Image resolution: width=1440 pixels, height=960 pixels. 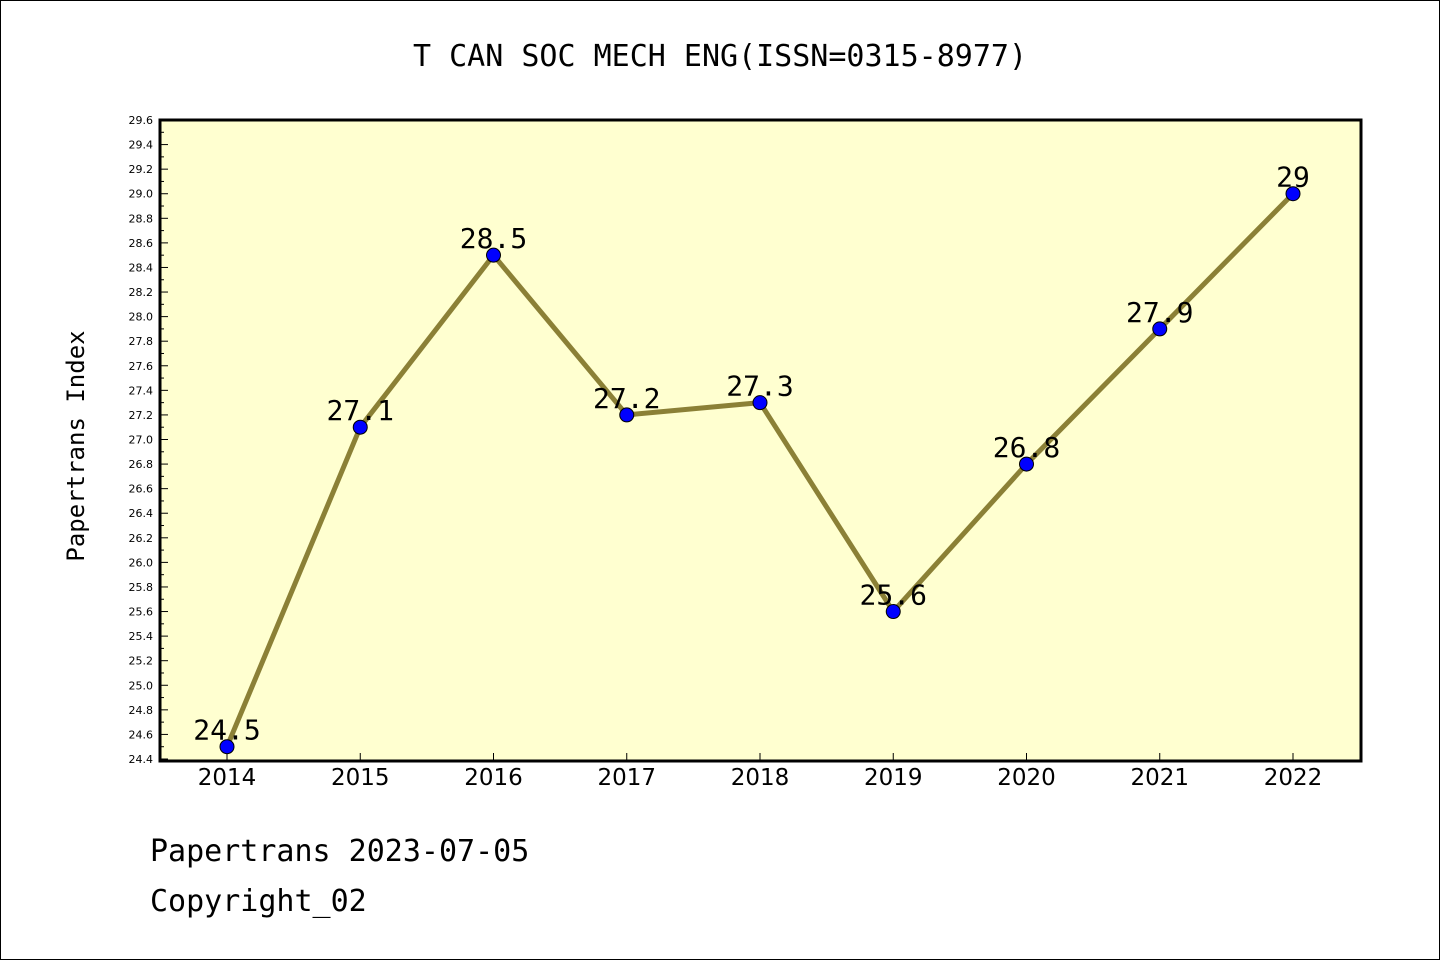 What do you see at coordinates (626, 778) in the screenshot?
I see `x-tick-label: 2017` at bounding box center [626, 778].